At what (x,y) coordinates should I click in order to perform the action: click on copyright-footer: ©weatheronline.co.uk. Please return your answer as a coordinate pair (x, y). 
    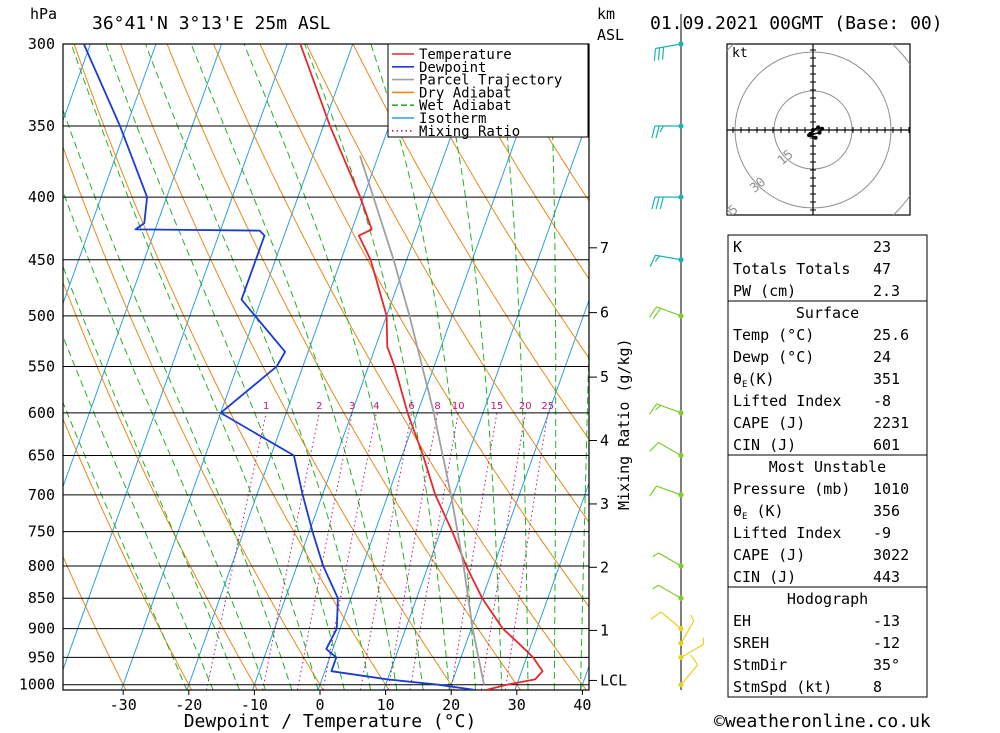
    Looking at the image, I should click on (822, 721).